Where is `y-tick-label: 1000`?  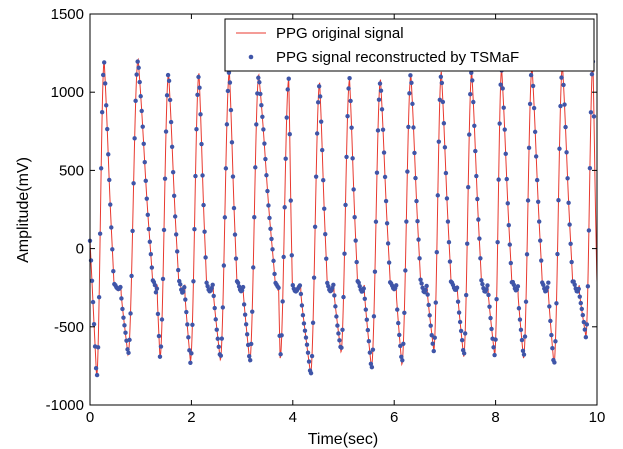 y-tick-label: 1000 is located at coordinates (67, 92).